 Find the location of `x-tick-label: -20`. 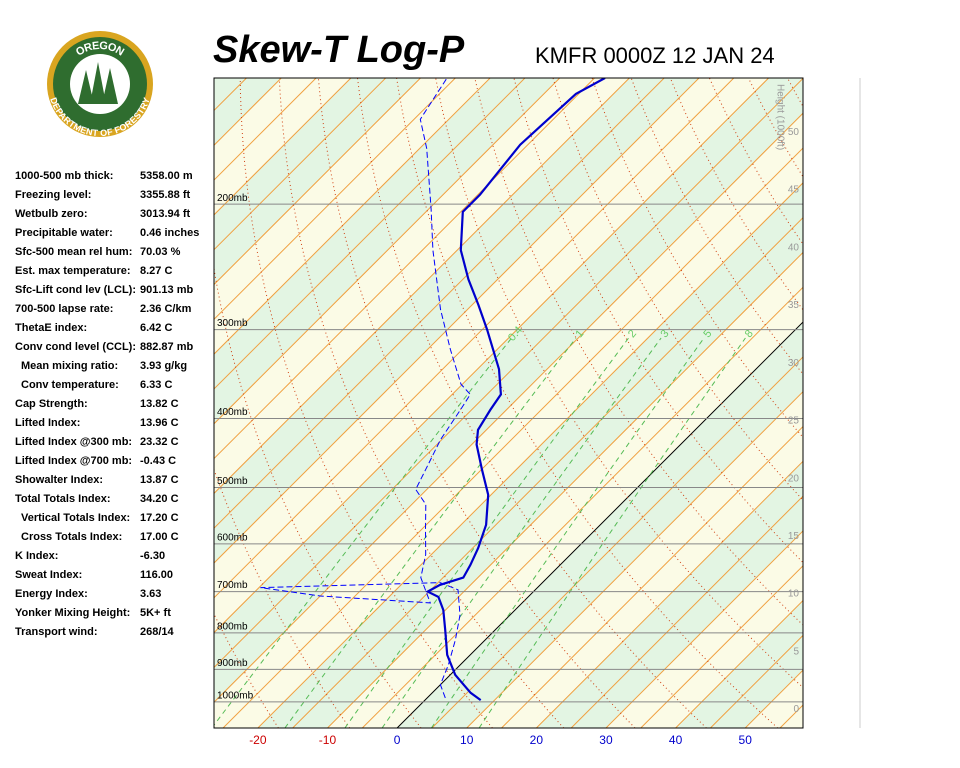

x-tick-label: -20 is located at coordinates (258, 740).